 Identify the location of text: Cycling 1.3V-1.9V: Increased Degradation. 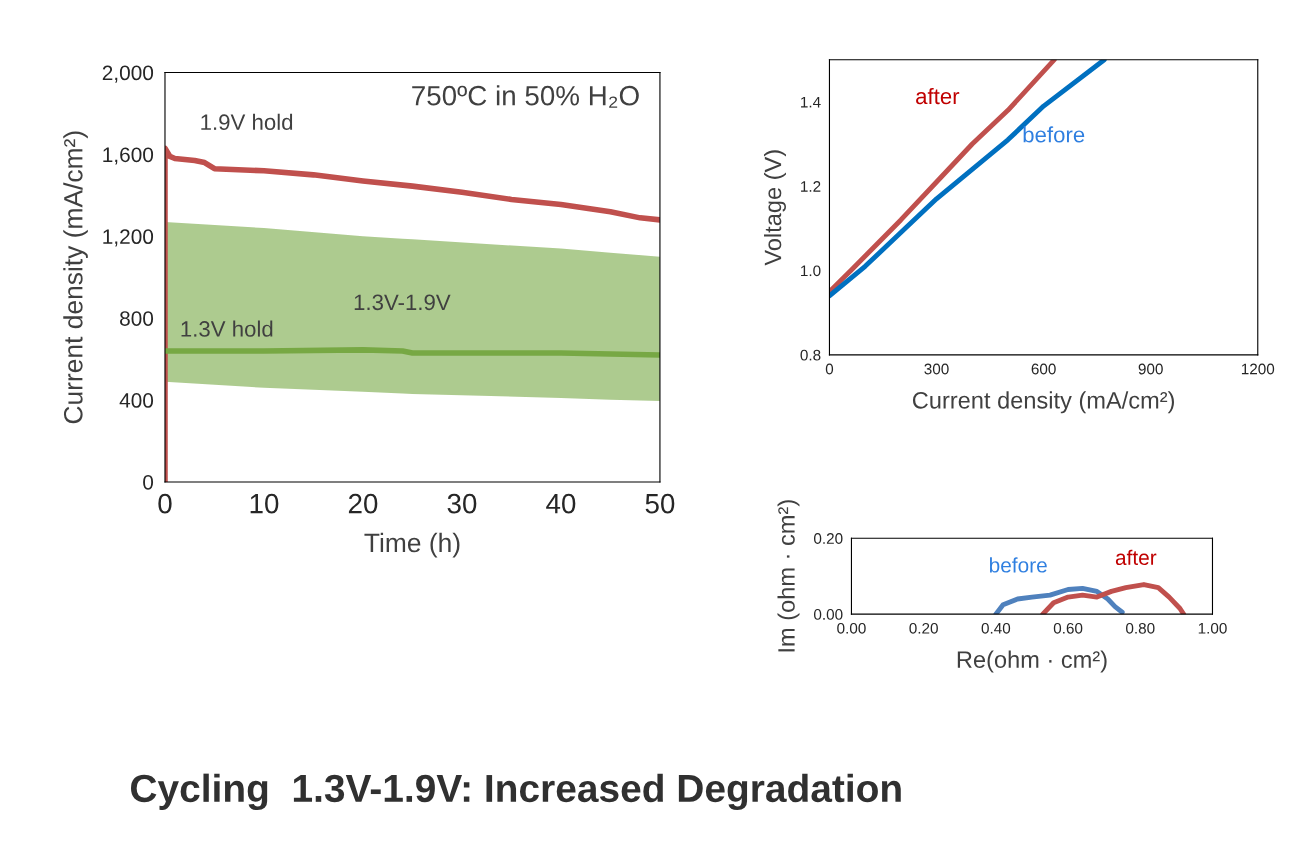
(516, 792).